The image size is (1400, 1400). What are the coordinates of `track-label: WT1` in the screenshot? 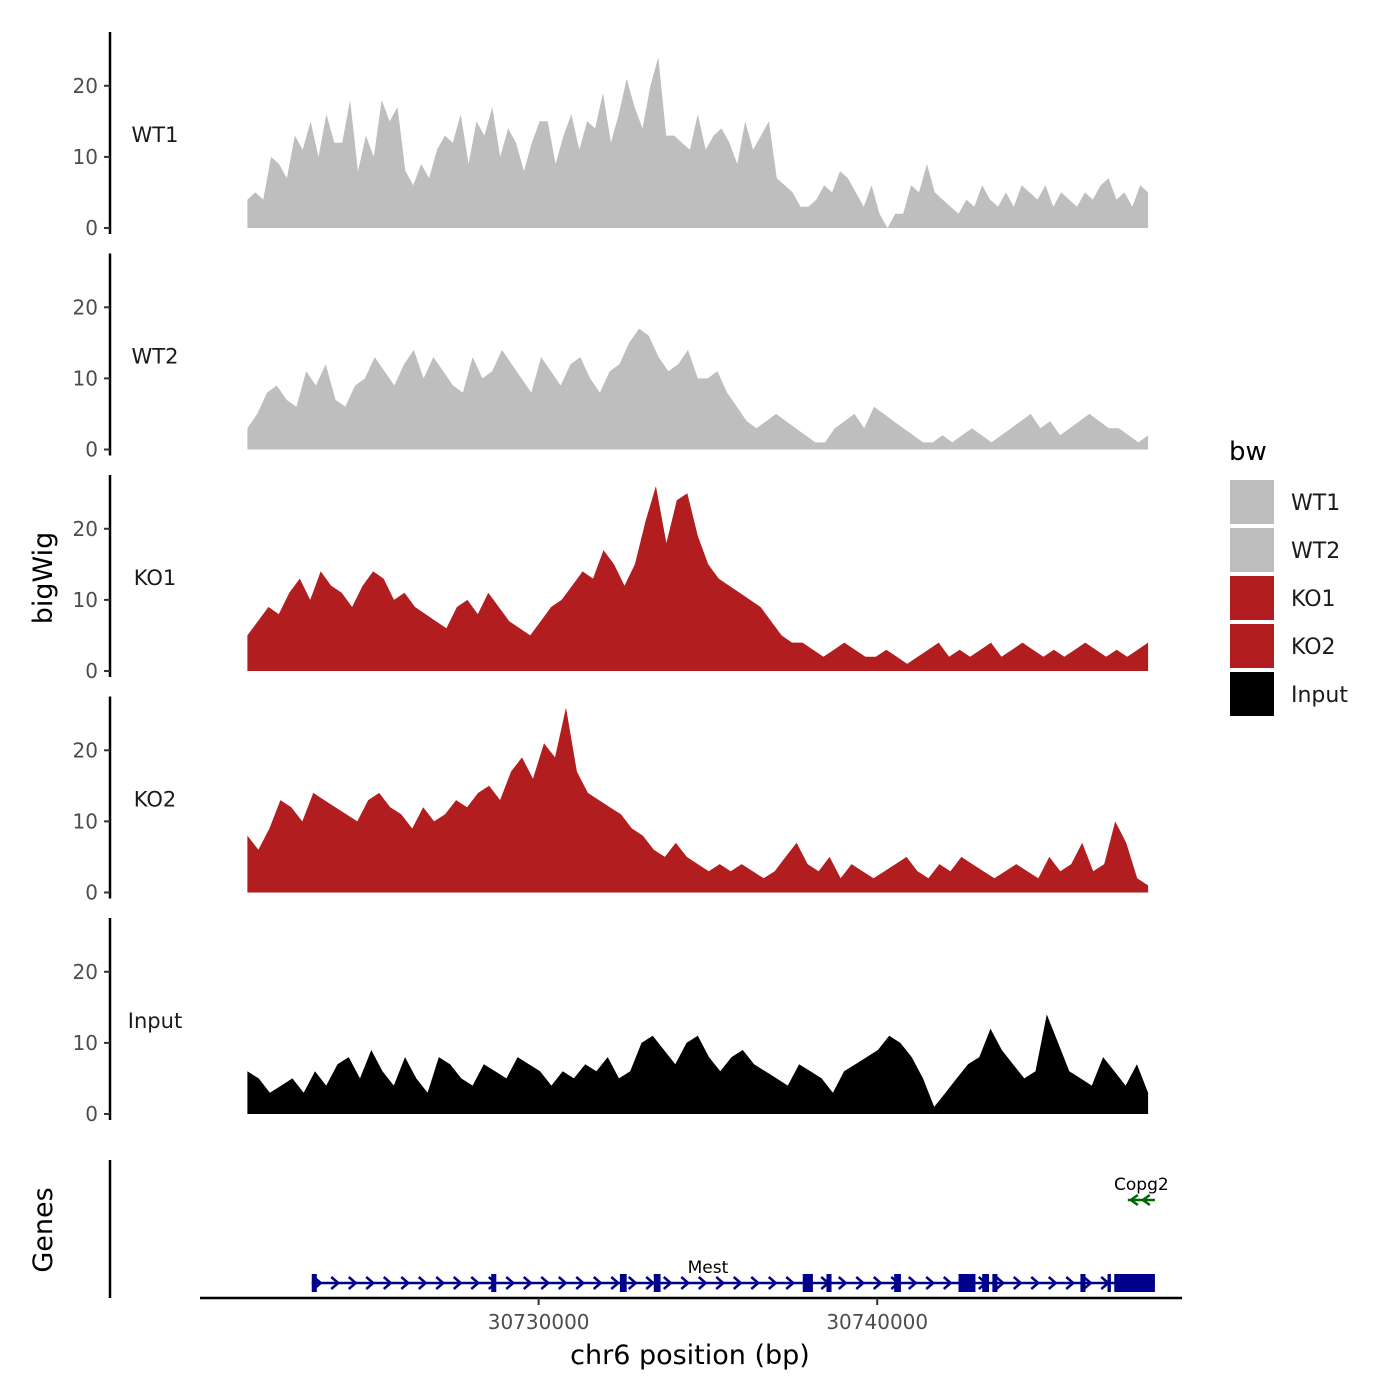 It's located at (155, 135).